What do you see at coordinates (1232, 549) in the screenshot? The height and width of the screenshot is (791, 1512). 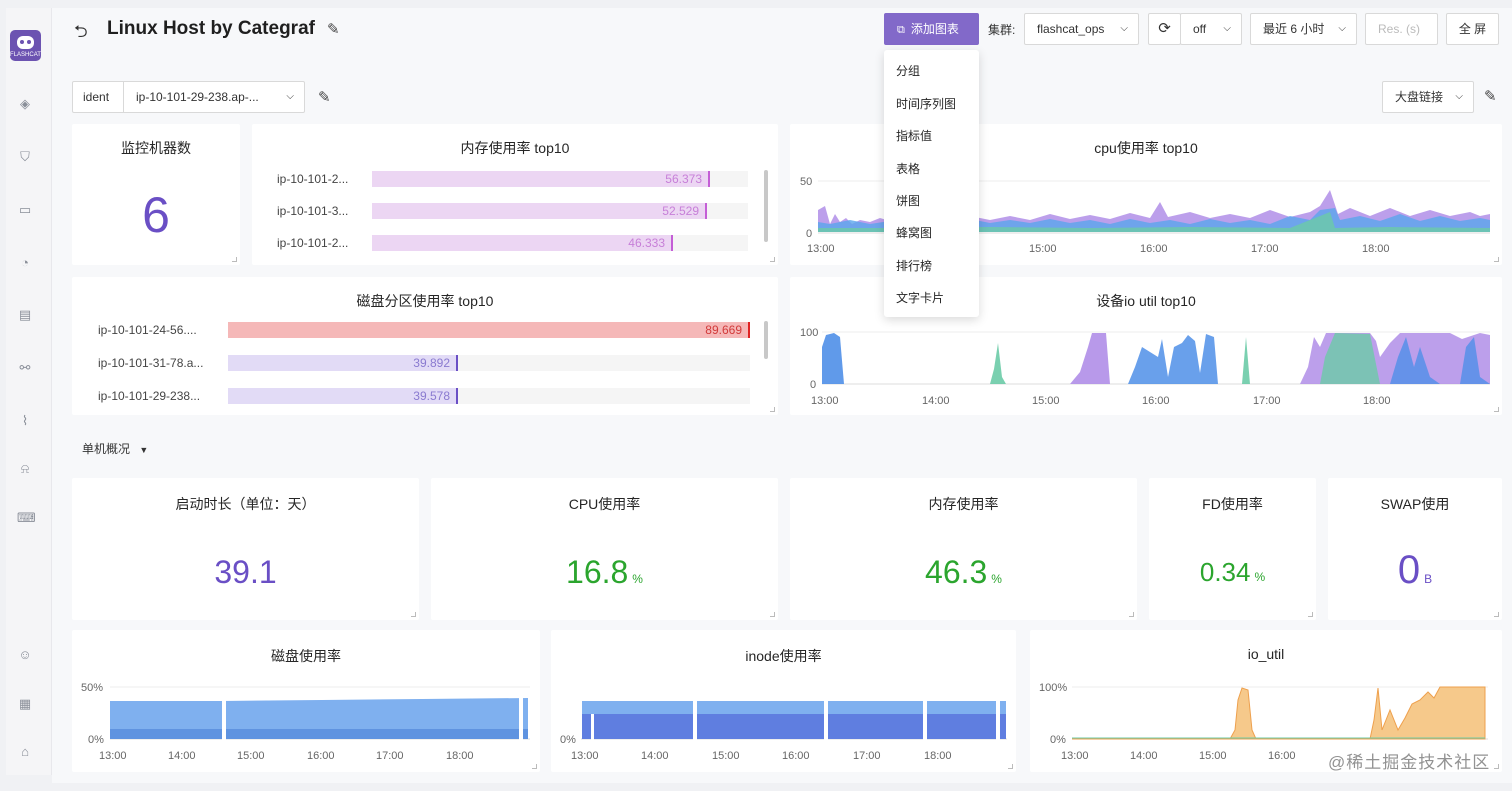 I see `panel-fd-usage: FD使用率 0.34%` at bounding box center [1232, 549].